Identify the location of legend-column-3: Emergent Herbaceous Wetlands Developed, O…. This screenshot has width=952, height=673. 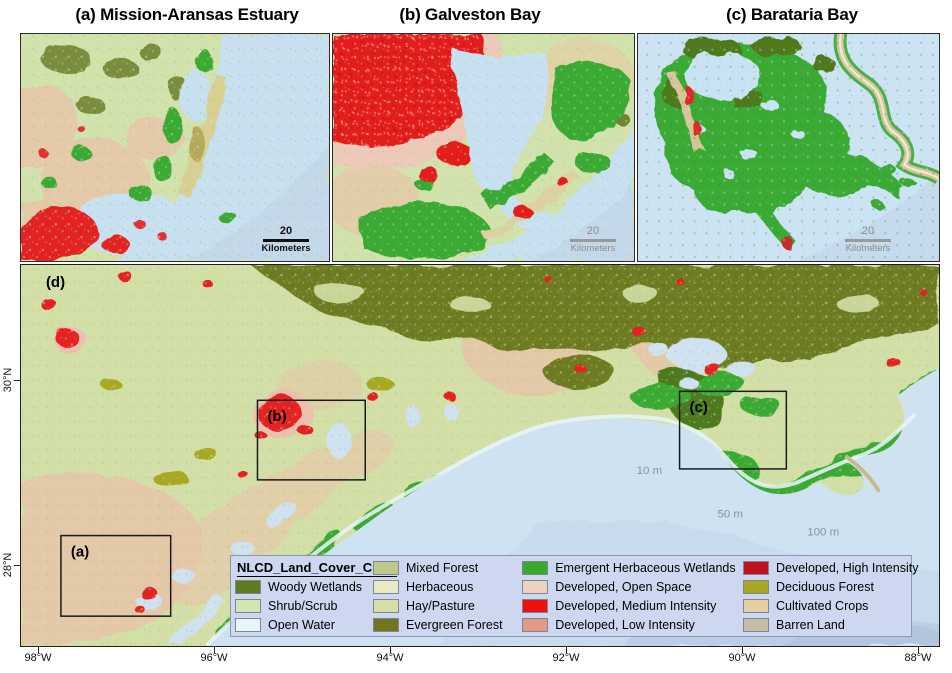
(632, 597).